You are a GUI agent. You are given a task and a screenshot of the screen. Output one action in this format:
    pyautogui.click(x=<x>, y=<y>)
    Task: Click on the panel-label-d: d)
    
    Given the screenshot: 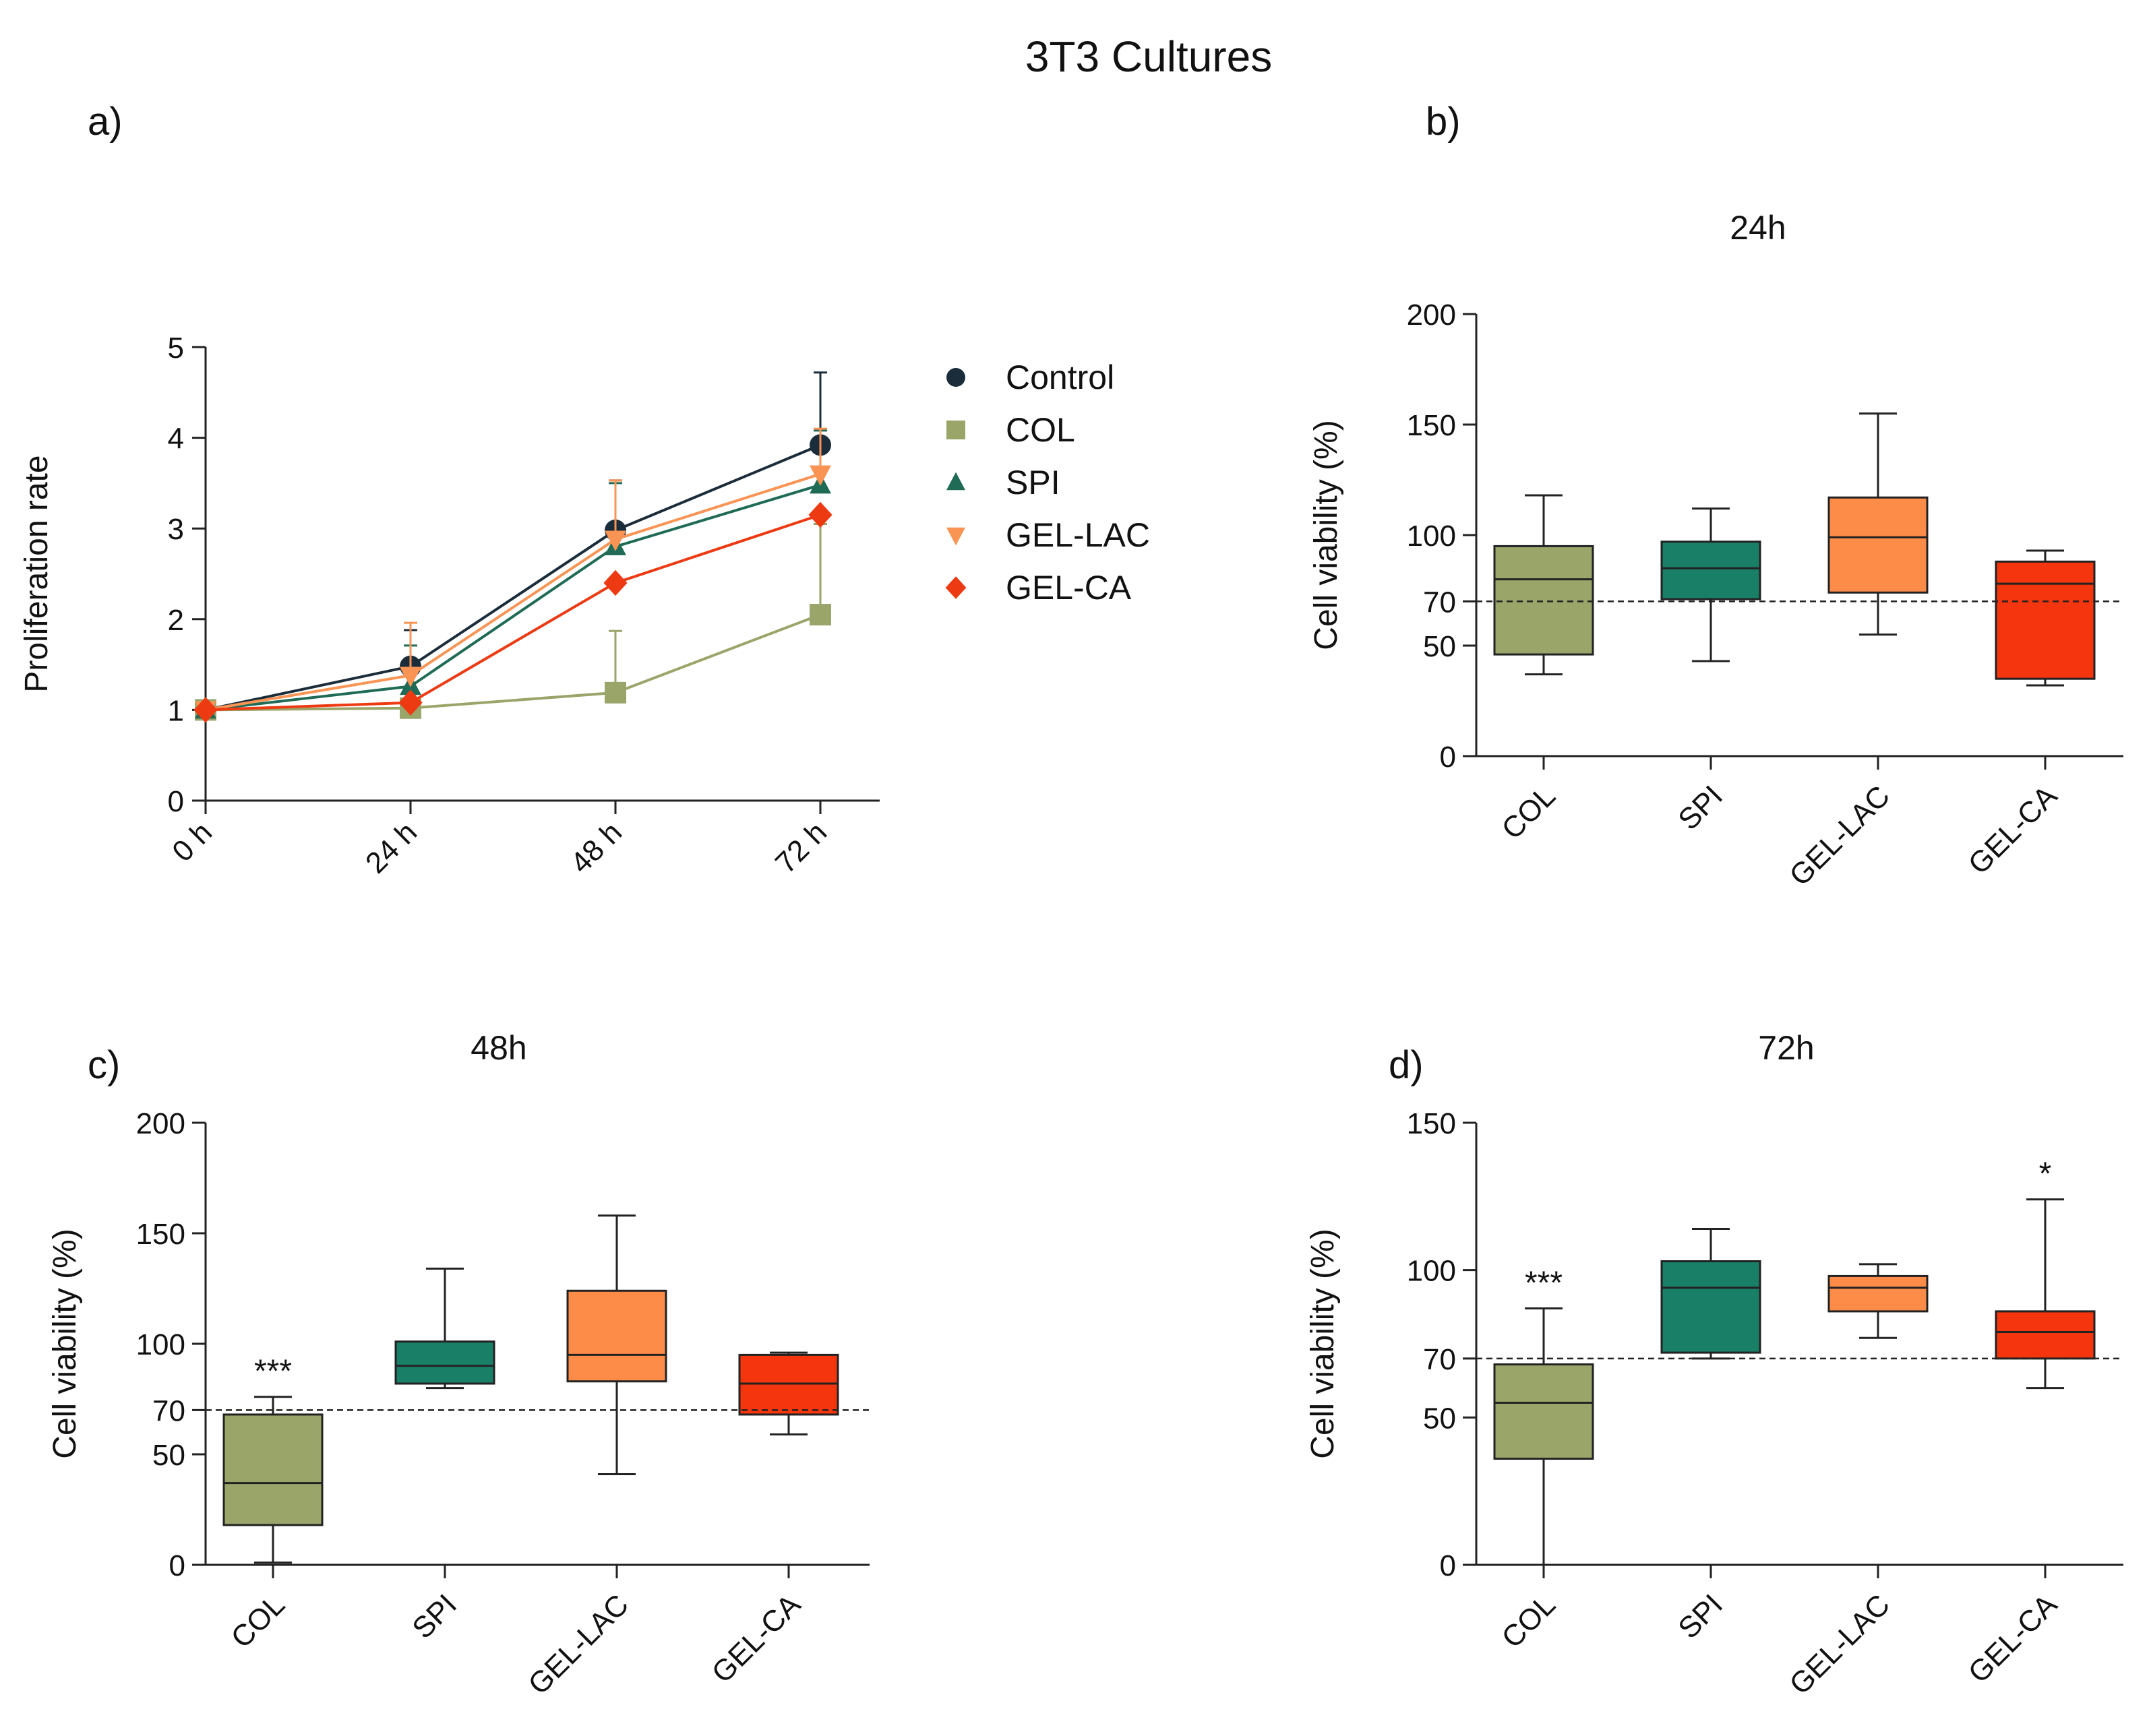 What is the action you would take?
    pyautogui.click(x=1406, y=1065)
    